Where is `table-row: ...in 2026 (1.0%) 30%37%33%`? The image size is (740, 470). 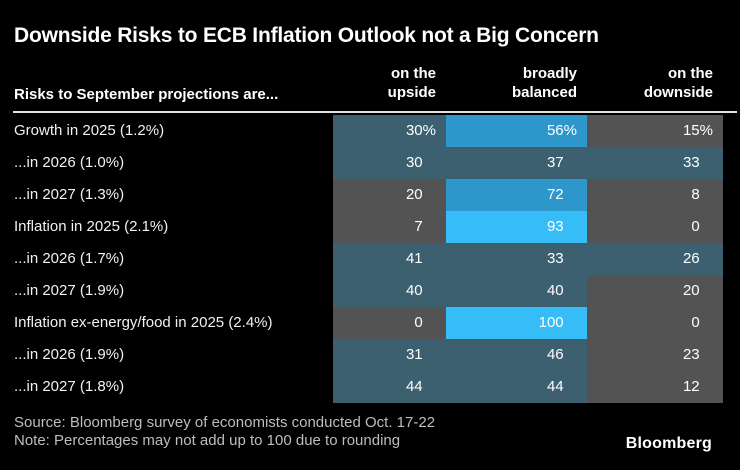 table-row: ...in 2026 (1.0%) 30%37%33% is located at coordinates (370, 163).